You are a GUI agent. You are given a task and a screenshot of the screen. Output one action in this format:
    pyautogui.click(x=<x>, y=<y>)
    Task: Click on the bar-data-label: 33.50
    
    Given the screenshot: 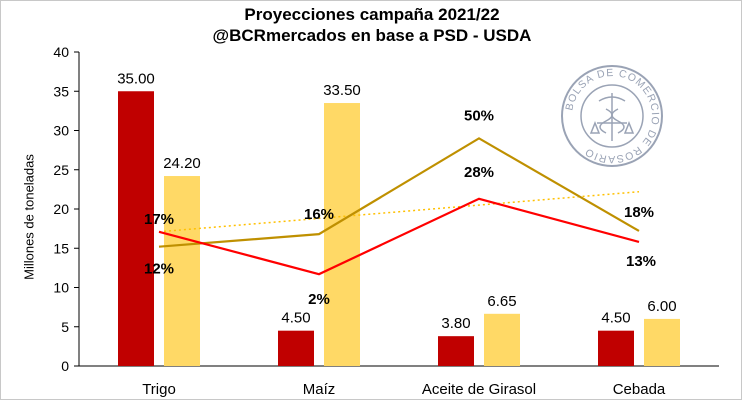 What is the action you would take?
    pyautogui.click(x=342, y=90)
    